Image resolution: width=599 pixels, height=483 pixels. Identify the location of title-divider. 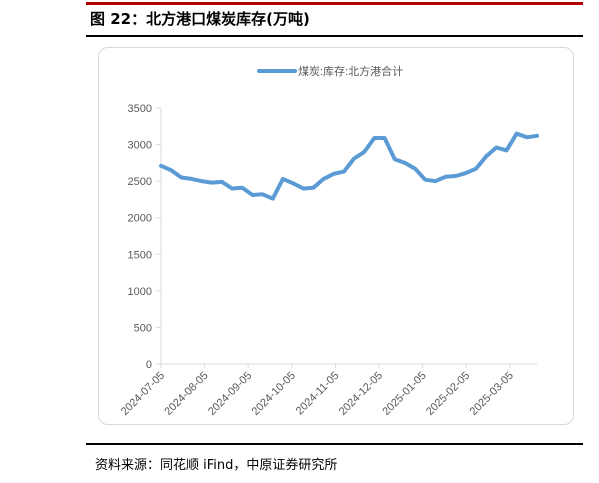
(334, 36).